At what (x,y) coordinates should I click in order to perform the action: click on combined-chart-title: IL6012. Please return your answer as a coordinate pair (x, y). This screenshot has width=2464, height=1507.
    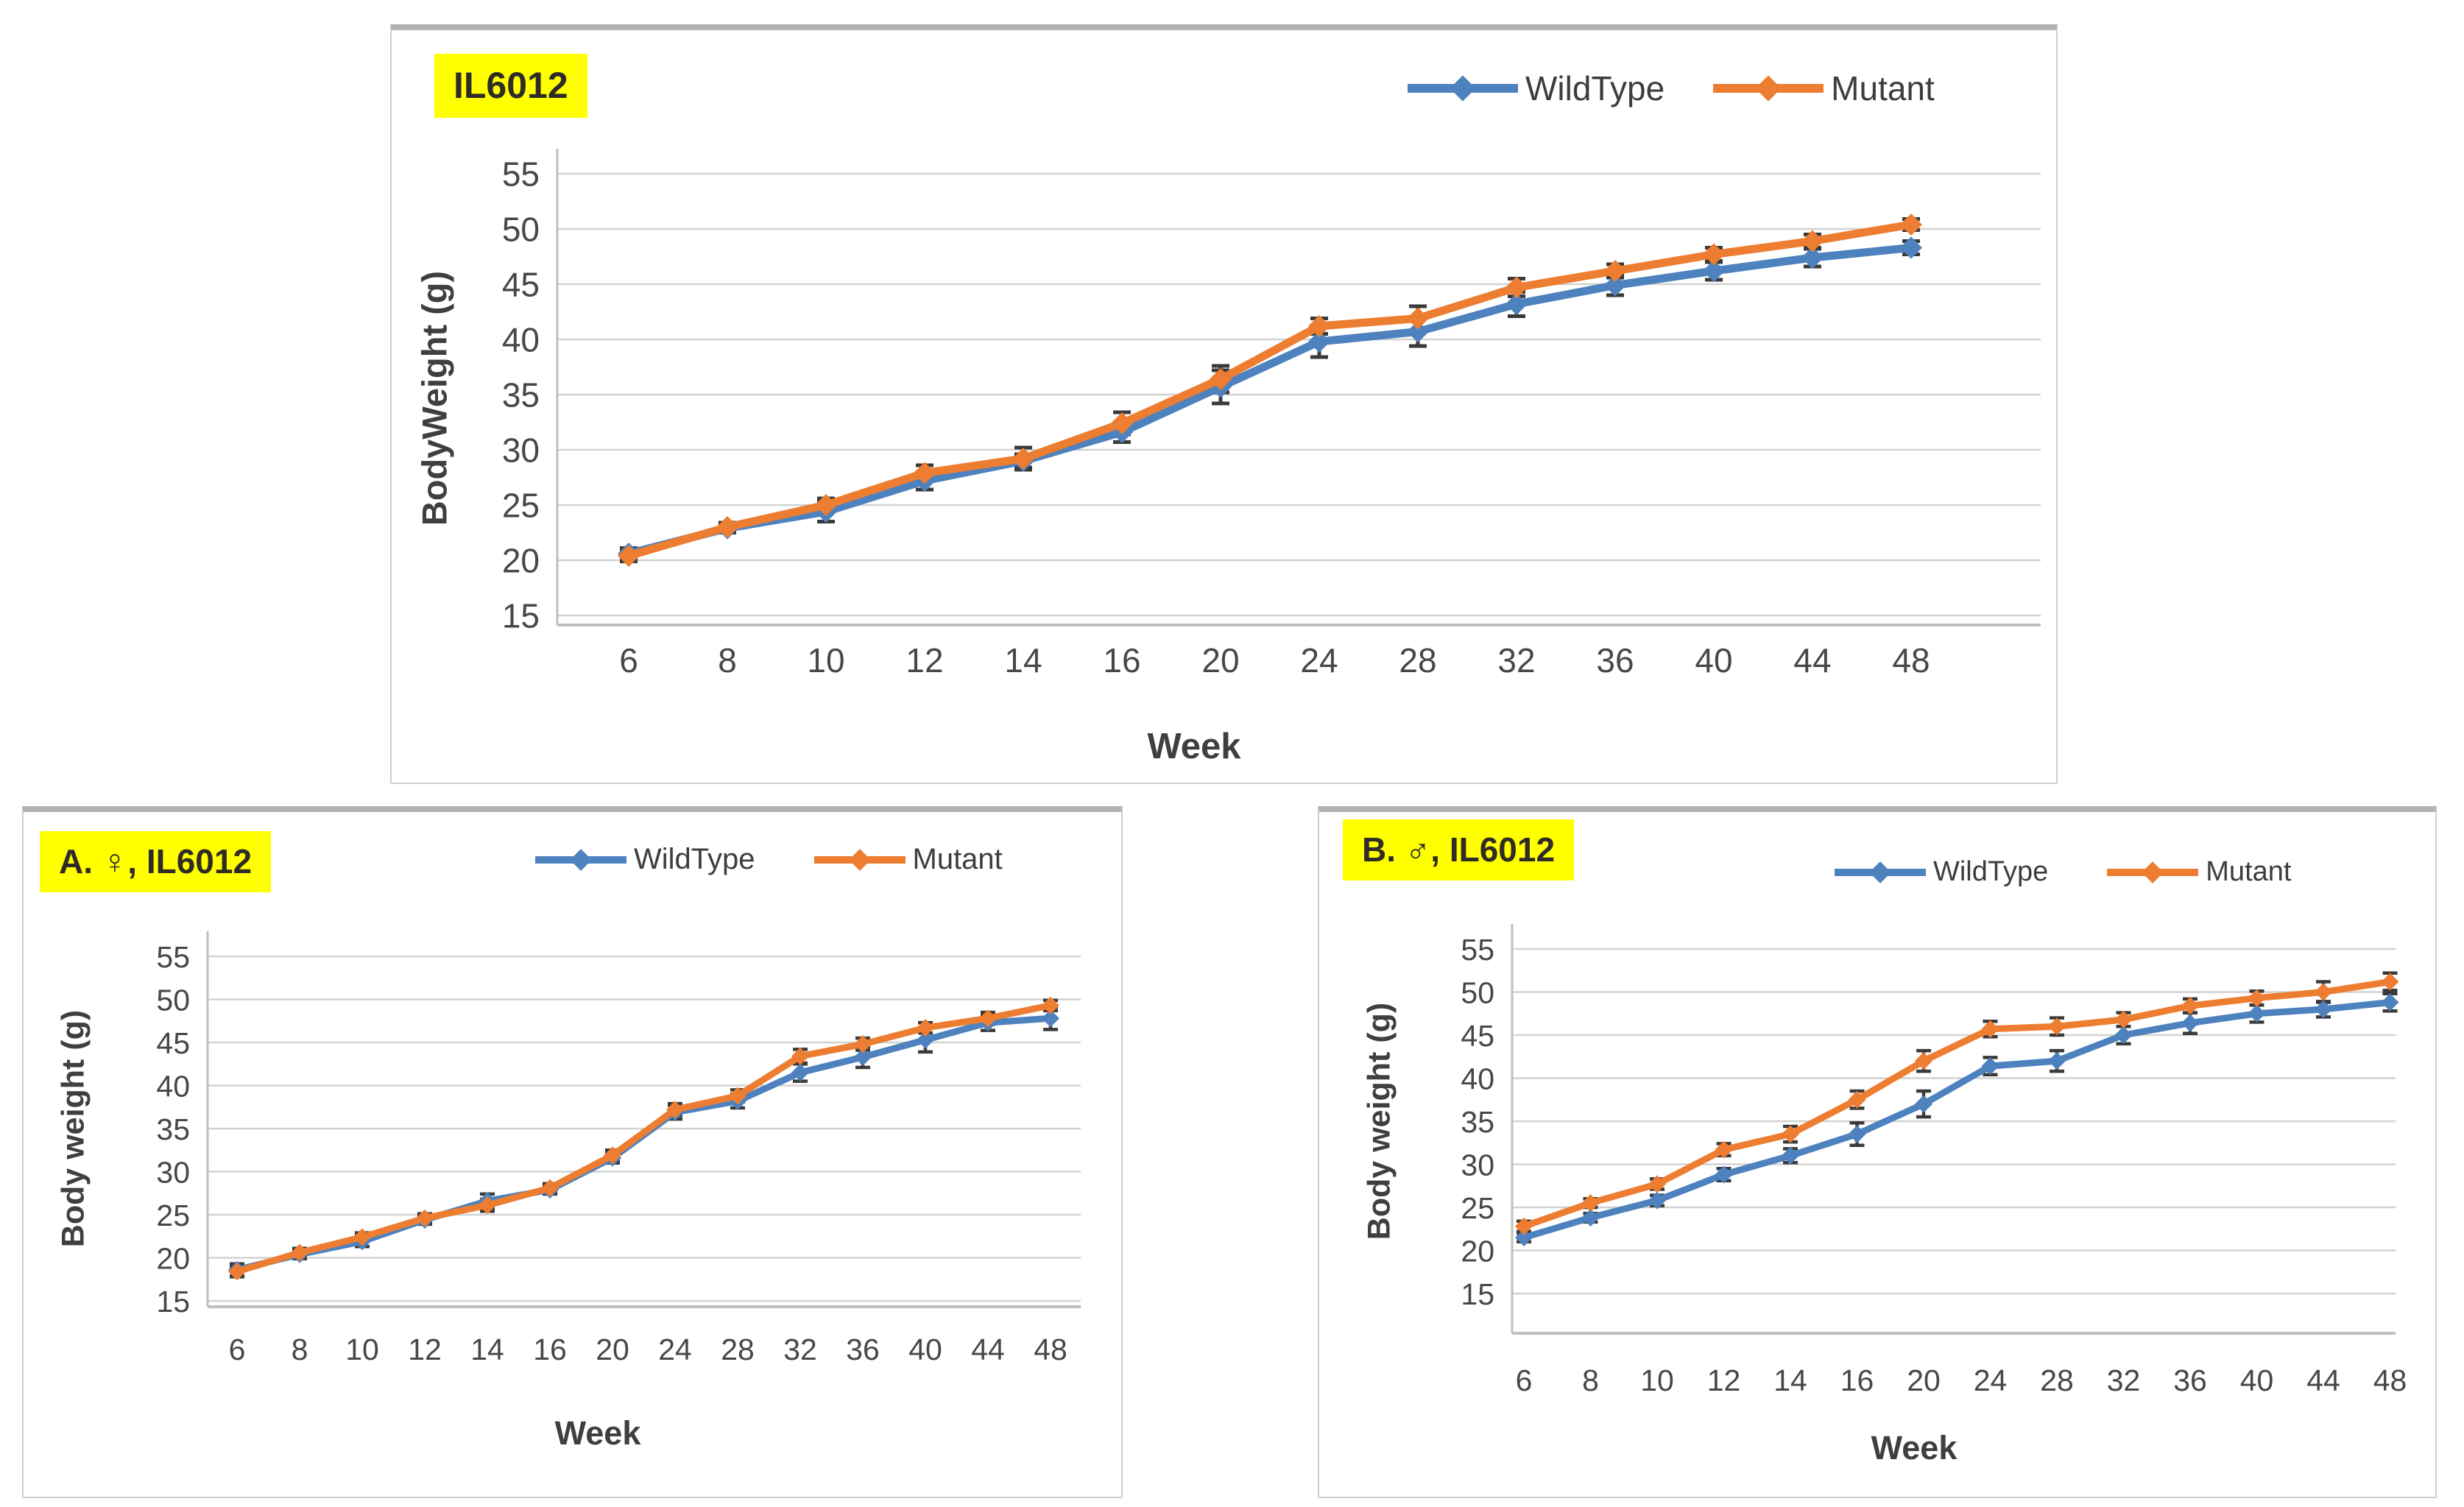
    Looking at the image, I should click on (510, 86).